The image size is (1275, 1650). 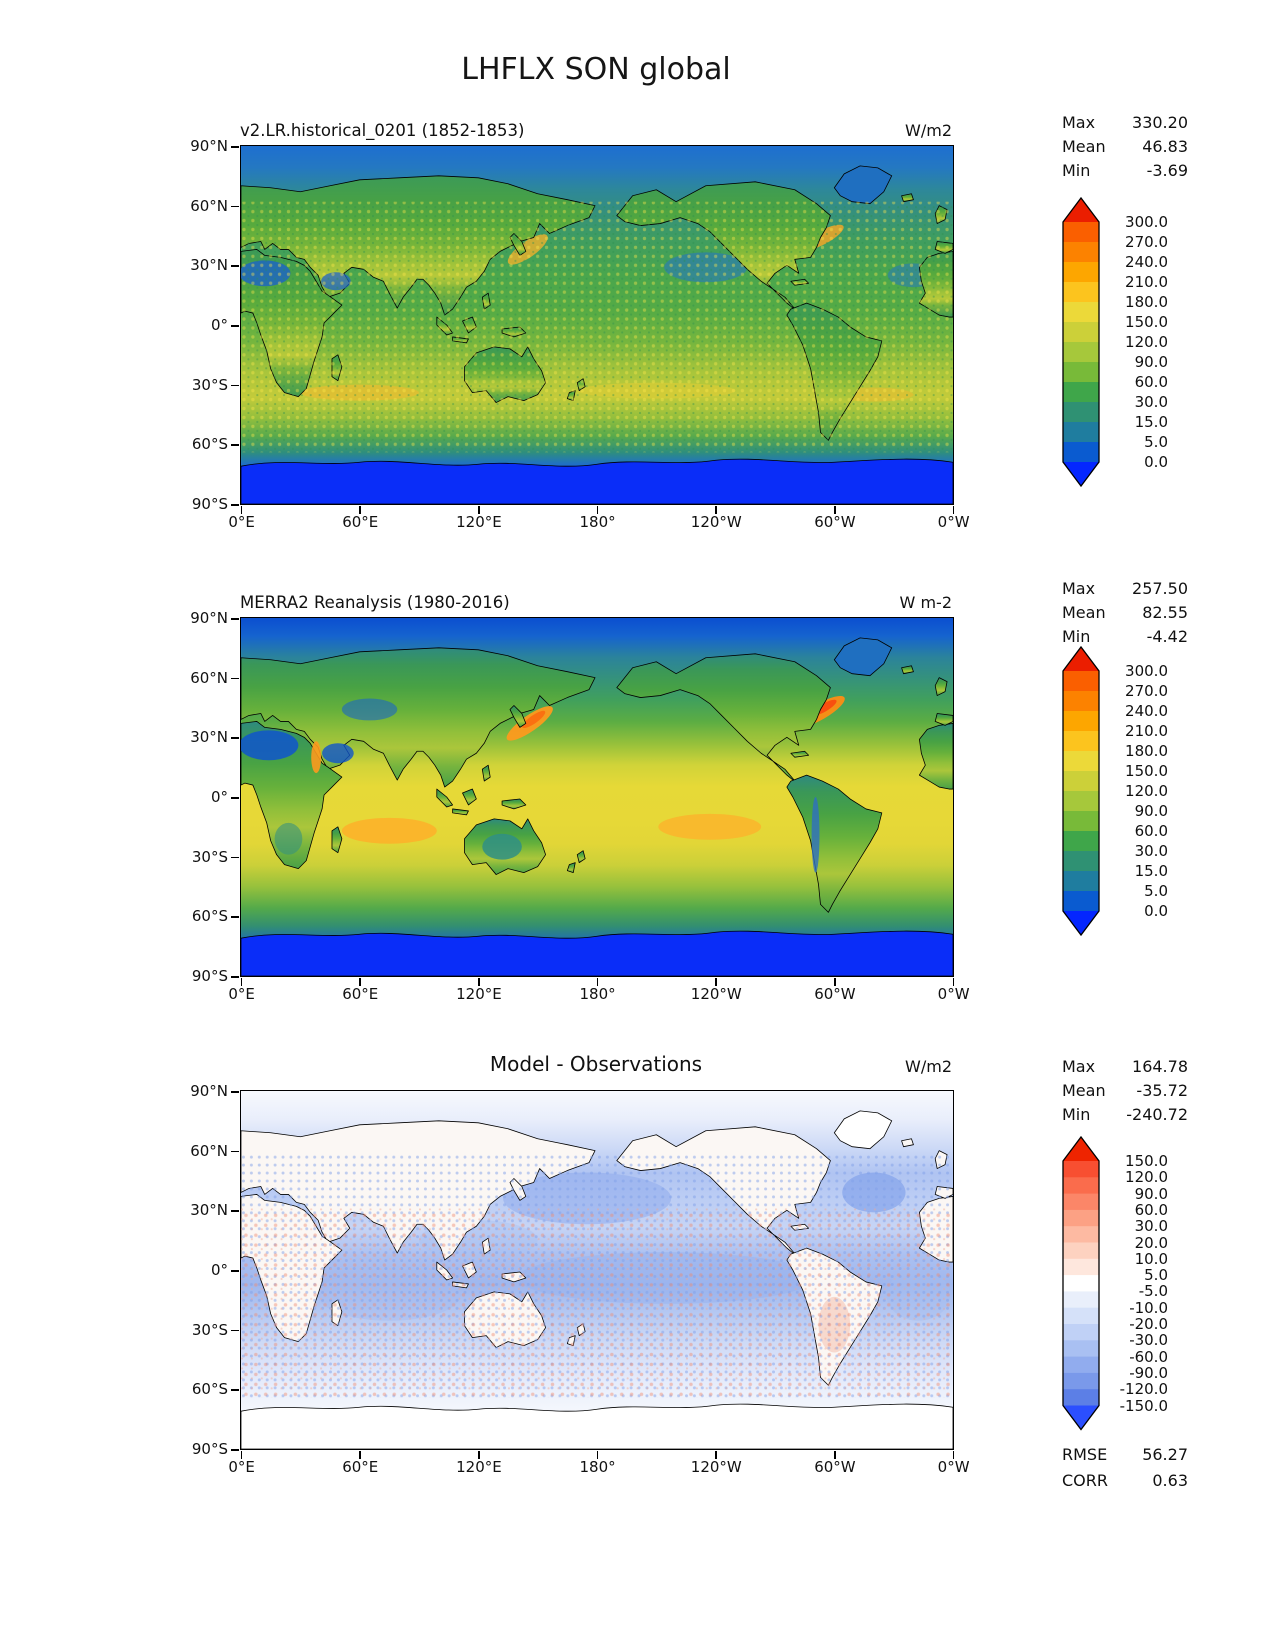 What do you see at coordinates (1125, 1091) in the screenshot?
I see `stat-row: Mean -35.72` at bounding box center [1125, 1091].